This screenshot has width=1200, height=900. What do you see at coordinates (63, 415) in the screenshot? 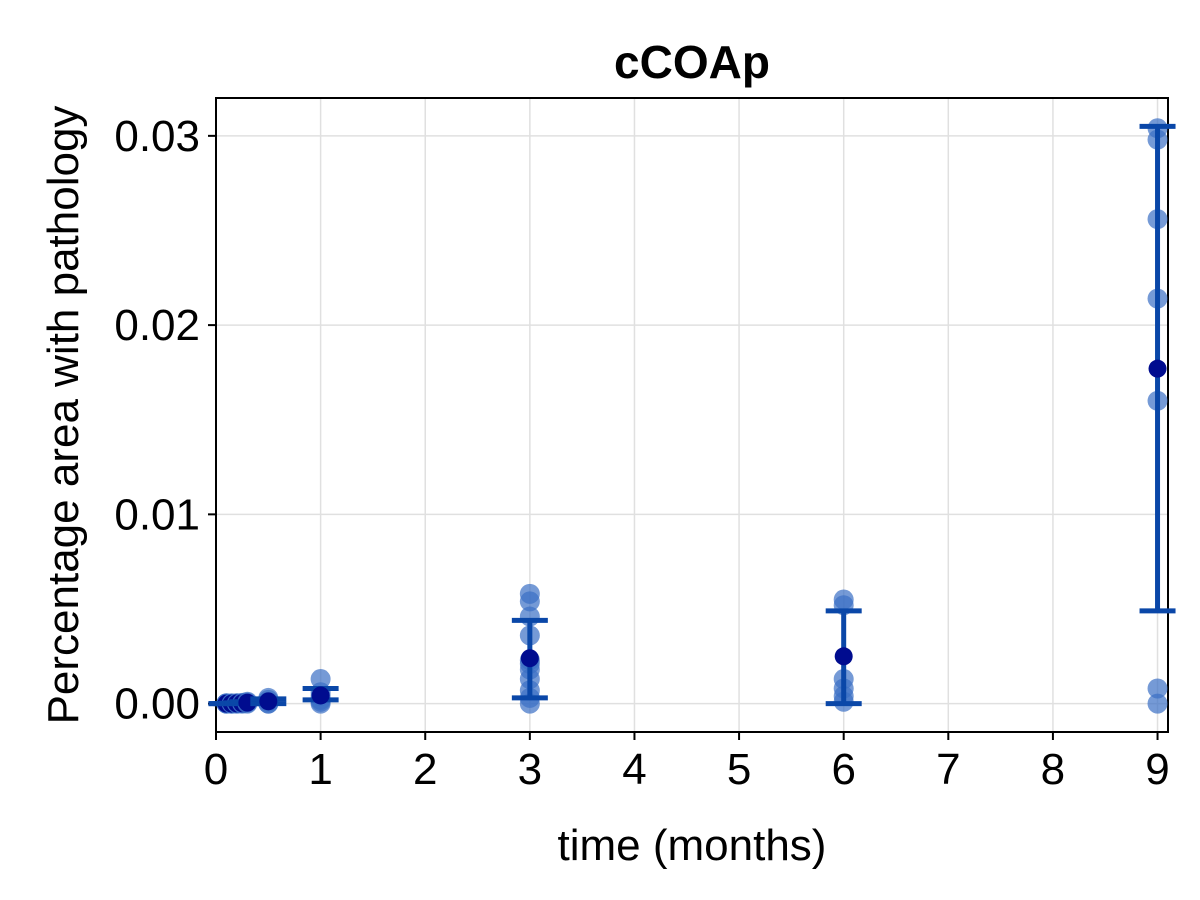
I see `y-axis-title: Percentage area with pathology` at bounding box center [63, 415].